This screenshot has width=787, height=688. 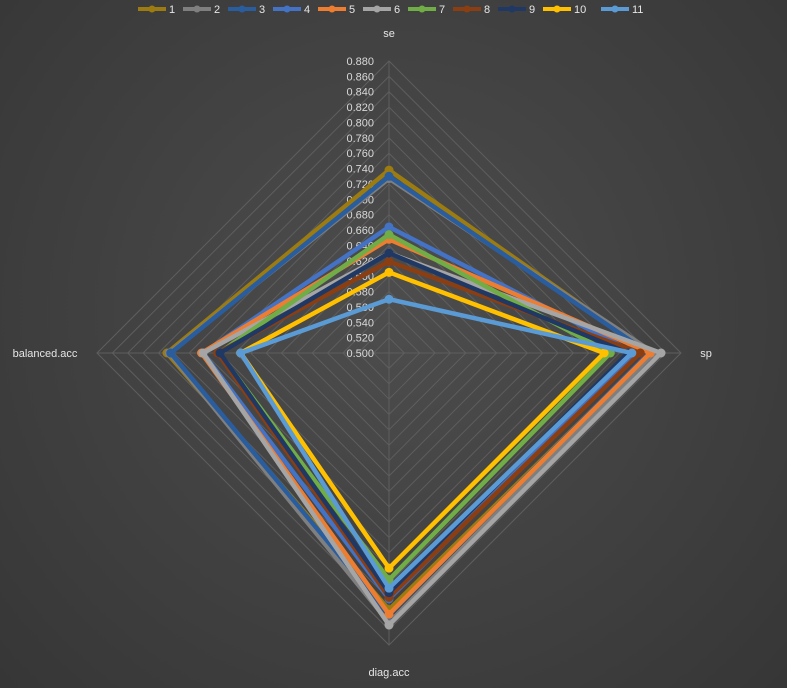 What do you see at coordinates (471, 10) in the screenshot?
I see `legend-item-8: 8` at bounding box center [471, 10].